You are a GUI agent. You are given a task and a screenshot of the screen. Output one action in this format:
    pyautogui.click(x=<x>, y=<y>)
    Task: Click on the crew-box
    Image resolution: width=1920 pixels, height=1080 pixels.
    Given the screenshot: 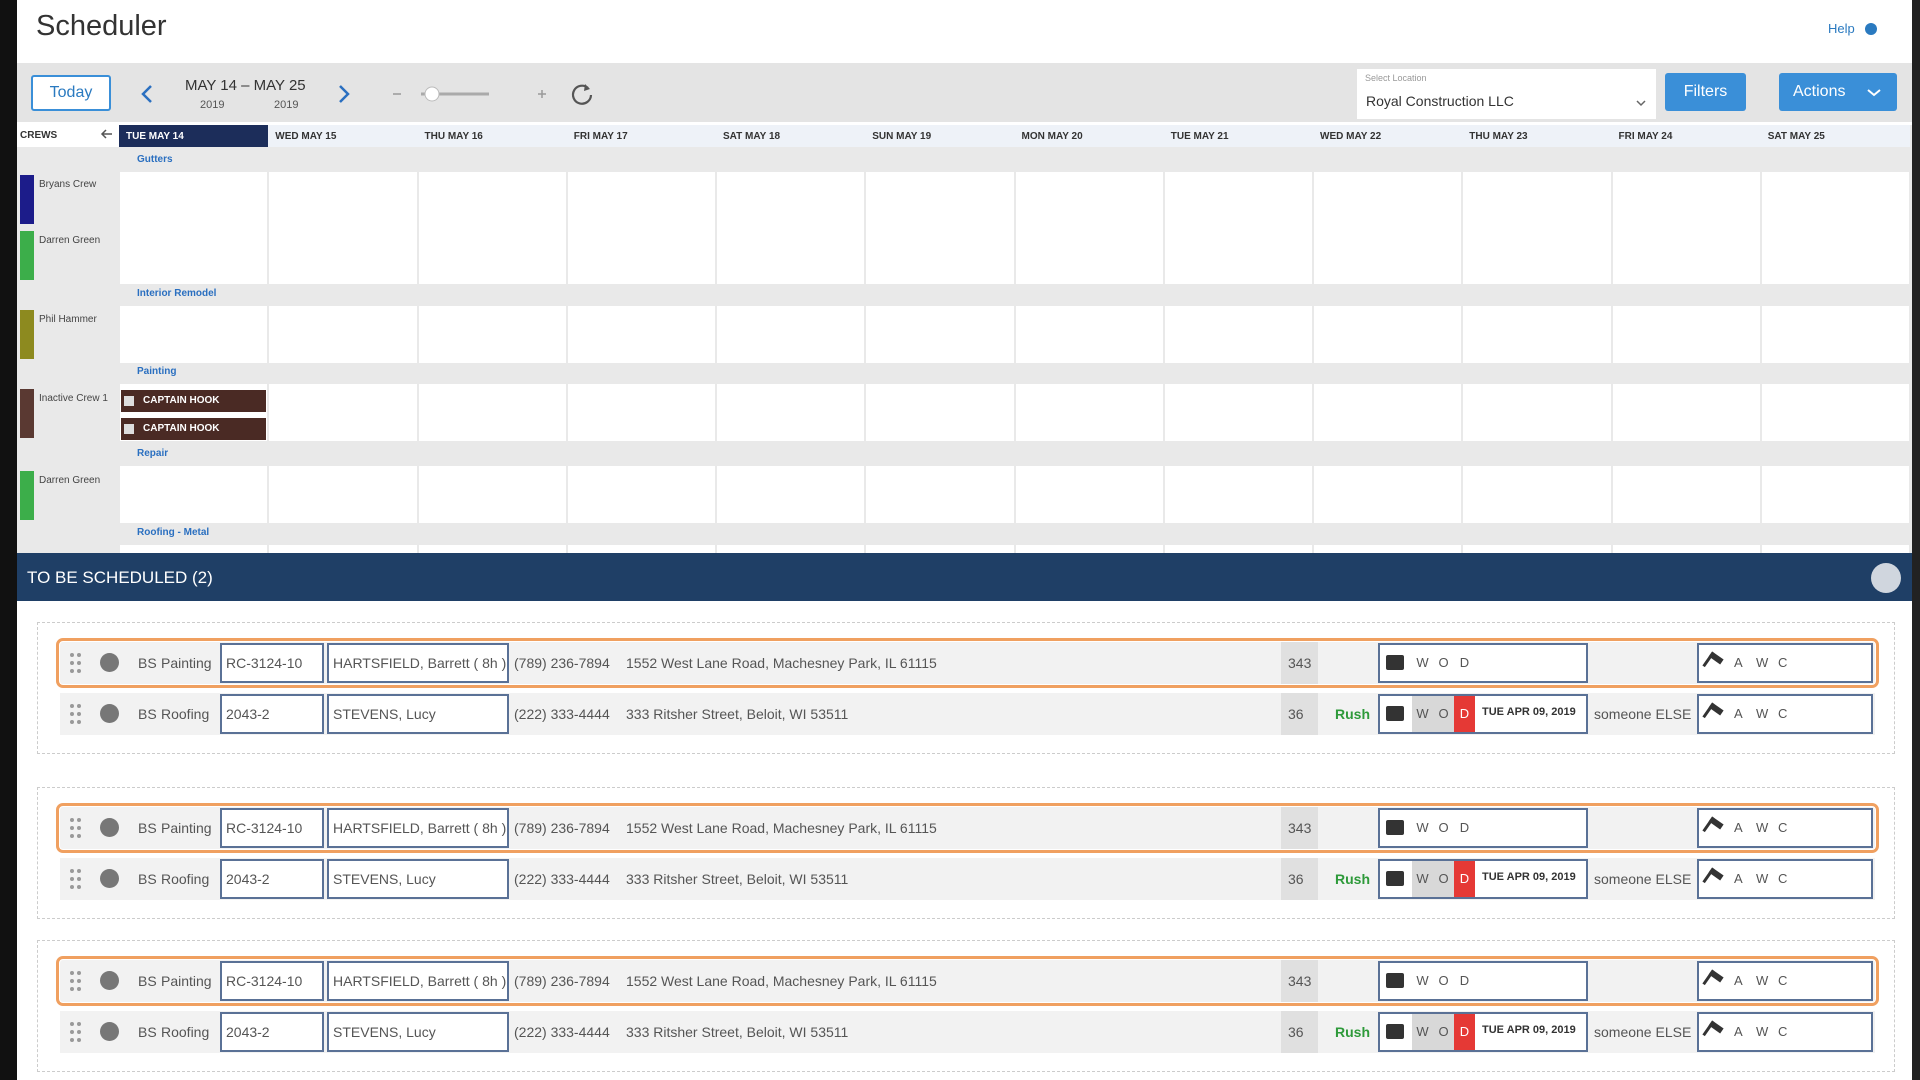 What is the action you would take?
    pyautogui.click(x=1785, y=879)
    